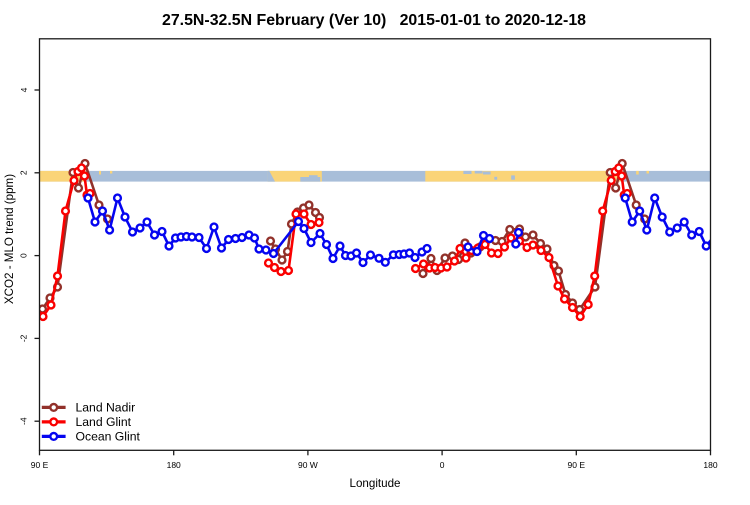  I want to click on svg-text: -4, so click(24, 421).